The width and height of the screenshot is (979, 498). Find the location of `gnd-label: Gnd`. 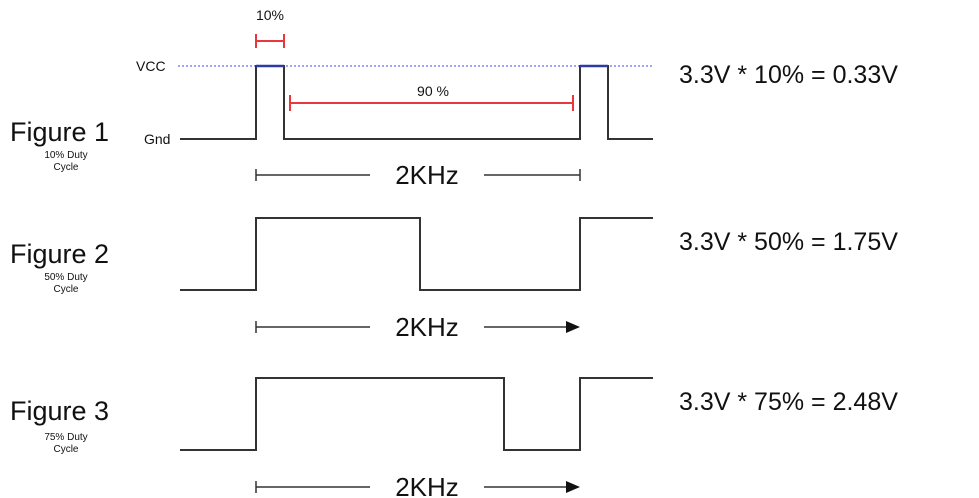

gnd-label: Gnd is located at coordinates (157, 139).